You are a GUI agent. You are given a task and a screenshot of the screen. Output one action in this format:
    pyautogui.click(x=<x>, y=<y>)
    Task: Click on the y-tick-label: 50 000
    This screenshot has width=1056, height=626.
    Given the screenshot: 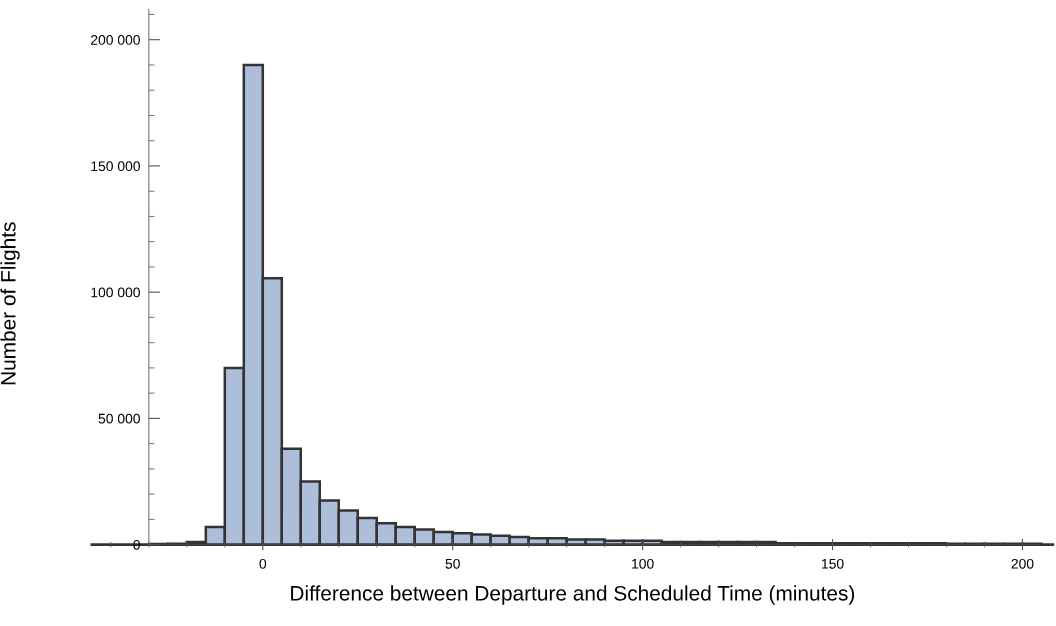 What is the action you would take?
    pyautogui.click(x=119, y=418)
    